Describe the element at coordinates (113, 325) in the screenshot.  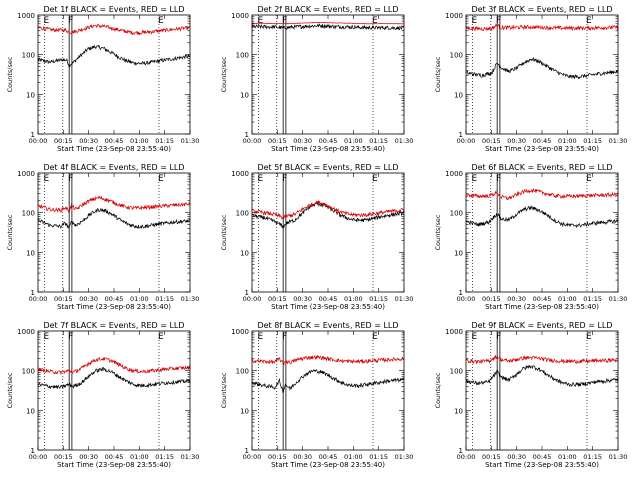
I see `plot-title: Det 7f BLACK = Events, RED = LLD` at that location.